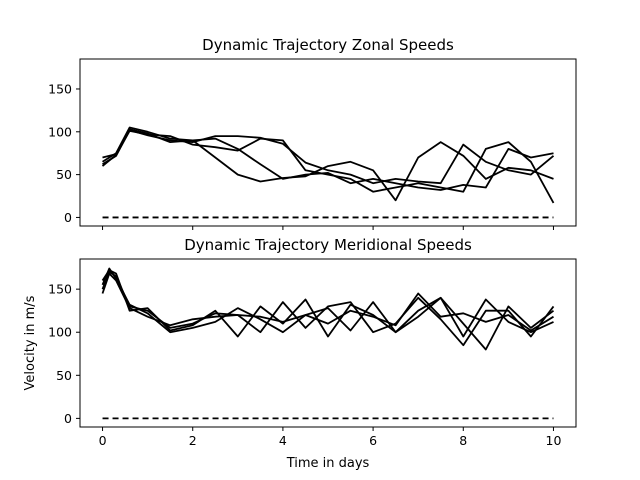 The image size is (640, 480). What do you see at coordinates (328, 463) in the screenshot?
I see `x-axis-label: Time in days` at bounding box center [328, 463].